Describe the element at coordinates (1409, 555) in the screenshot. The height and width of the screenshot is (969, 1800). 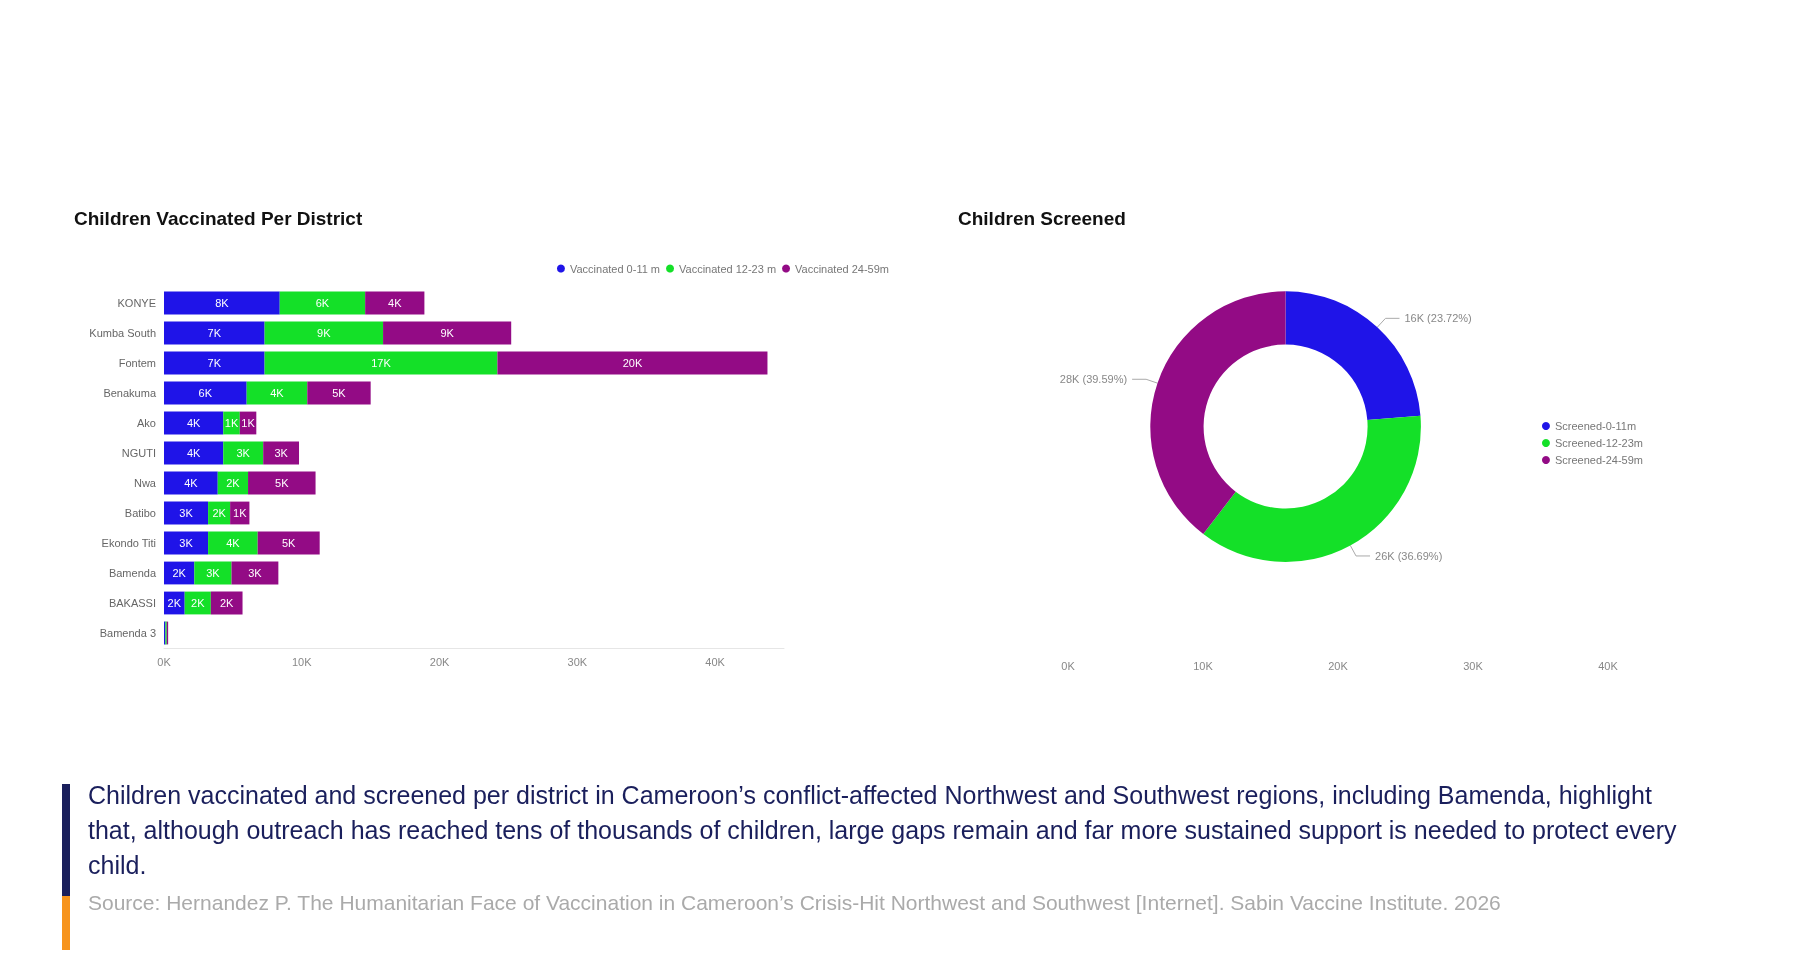
I see `data-label: 26K (36.69%)` at that location.